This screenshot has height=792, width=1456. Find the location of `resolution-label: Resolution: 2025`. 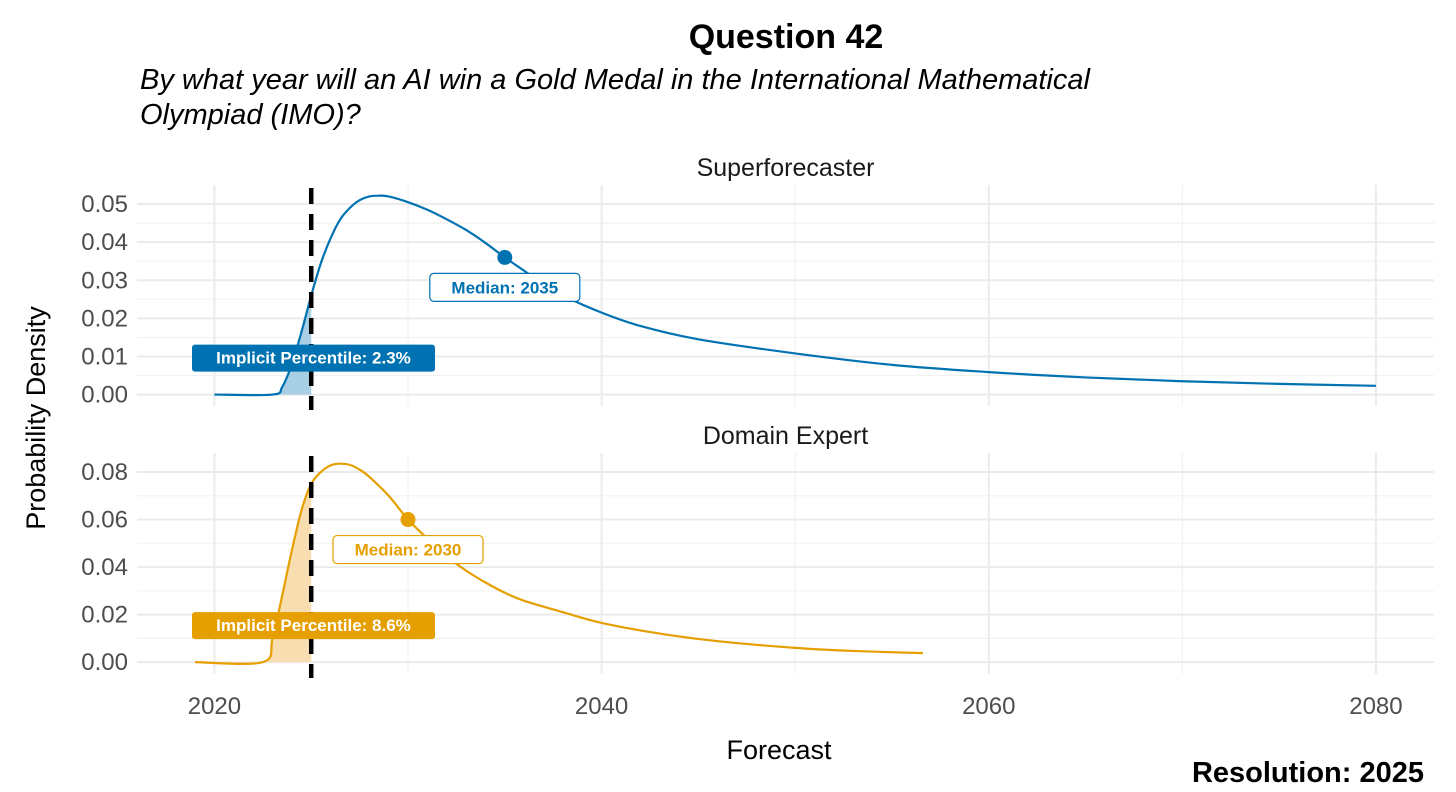

resolution-label: Resolution: 2025 is located at coordinates (1308, 773).